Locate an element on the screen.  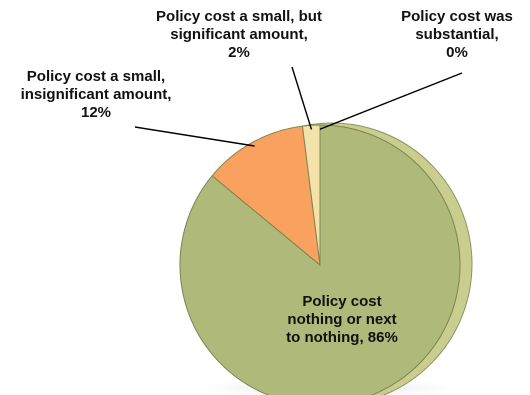
slice-label-significant-line-2: significant amount, is located at coordinates (239, 34).